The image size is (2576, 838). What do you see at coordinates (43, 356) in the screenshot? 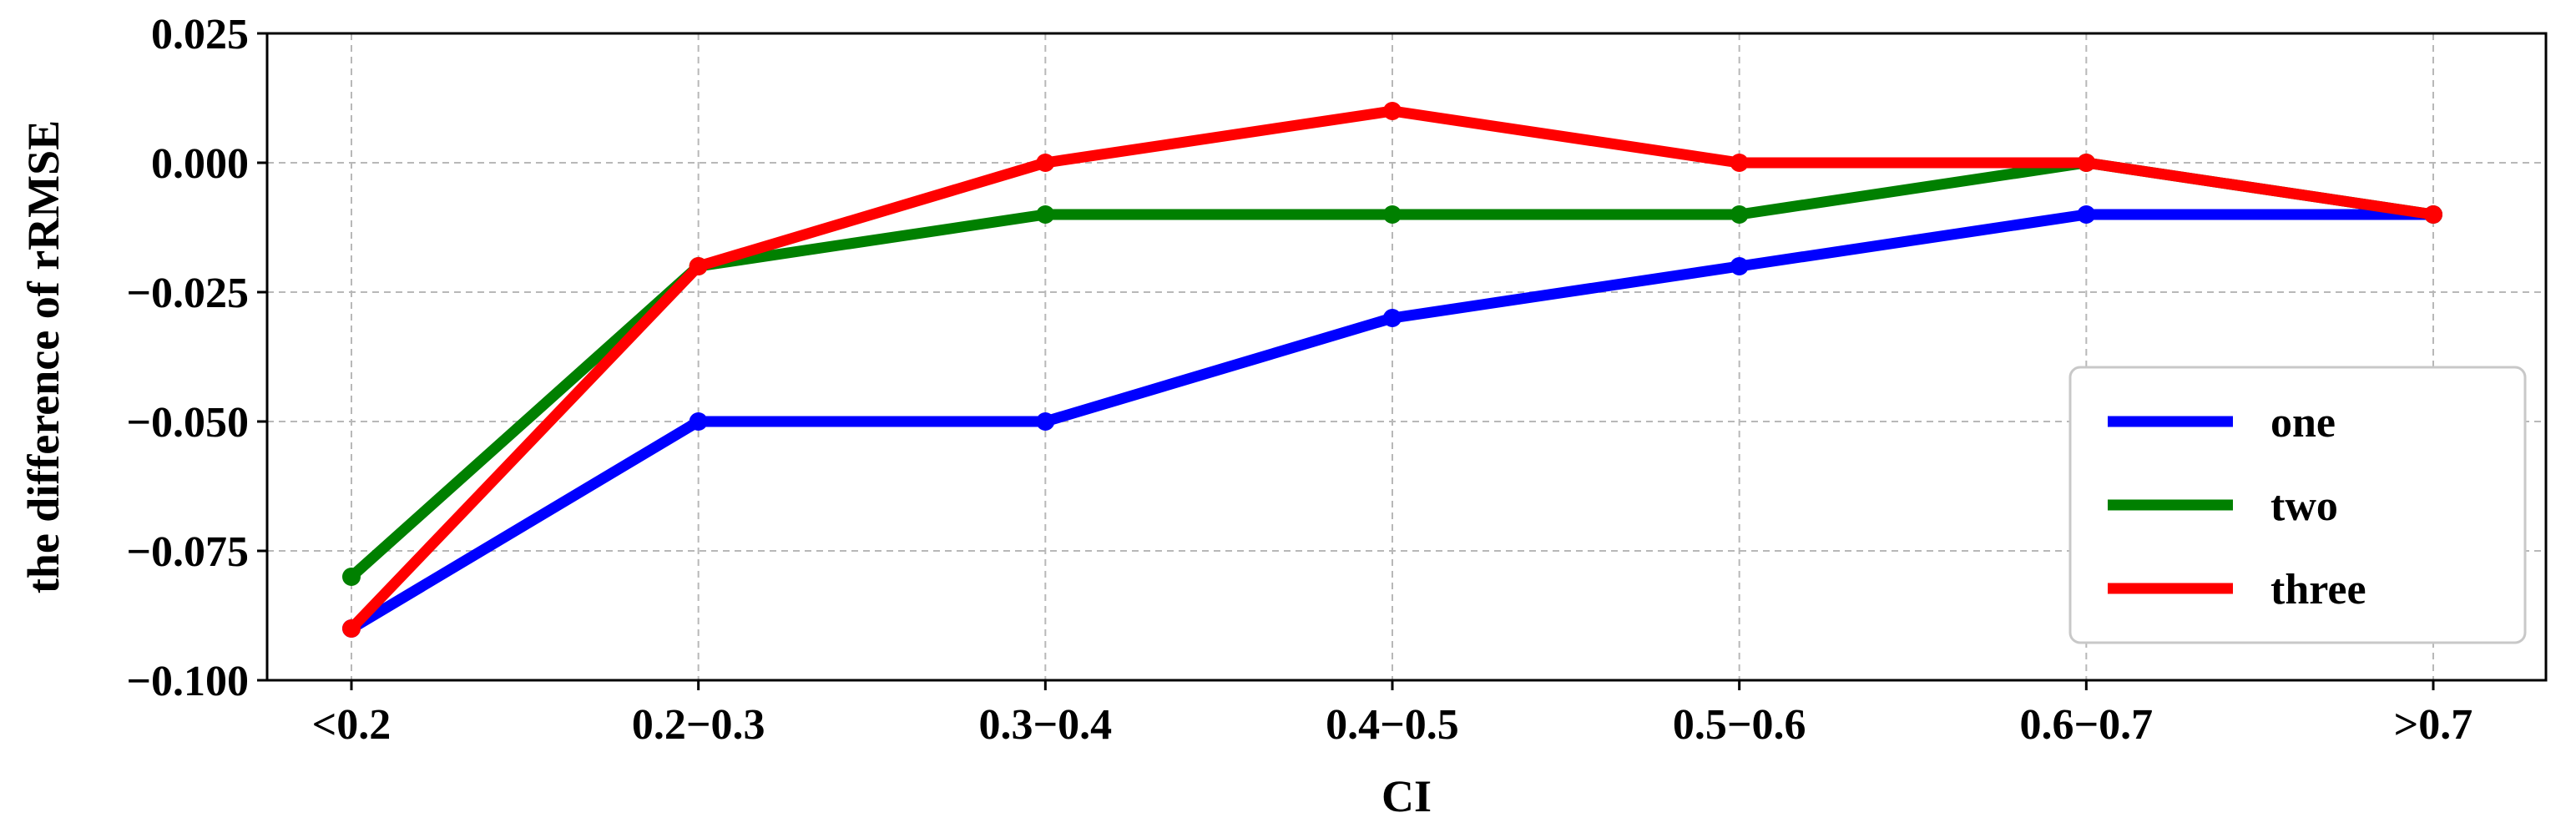
I see `y-axis-title: the difference of rRMSE` at bounding box center [43, 356].